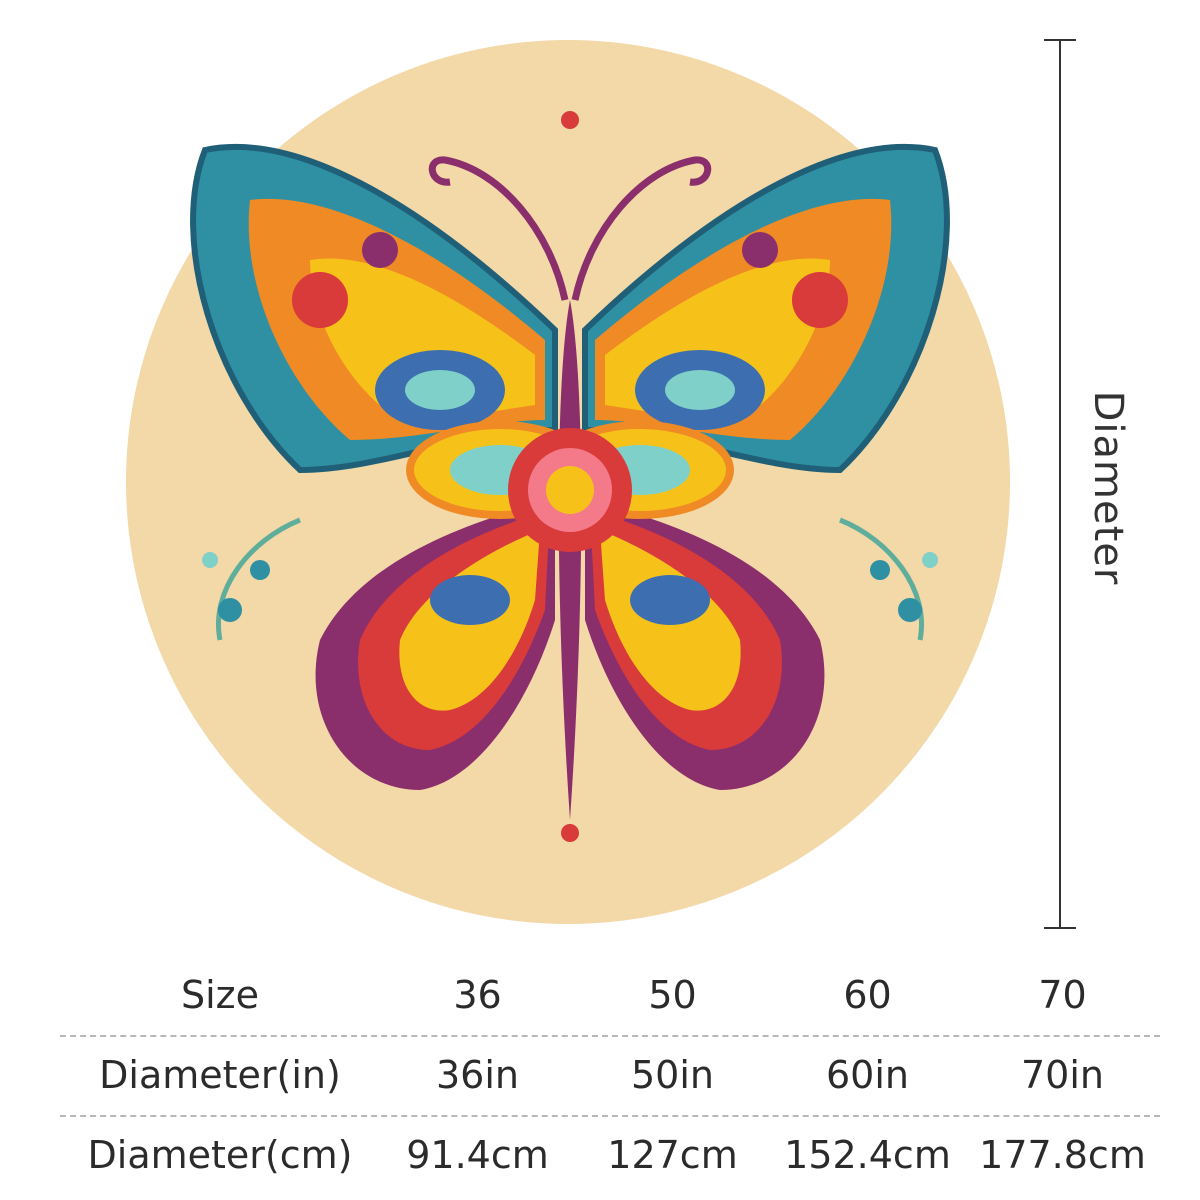  I want to click on table-cell: 60in, so click(867, 1075).